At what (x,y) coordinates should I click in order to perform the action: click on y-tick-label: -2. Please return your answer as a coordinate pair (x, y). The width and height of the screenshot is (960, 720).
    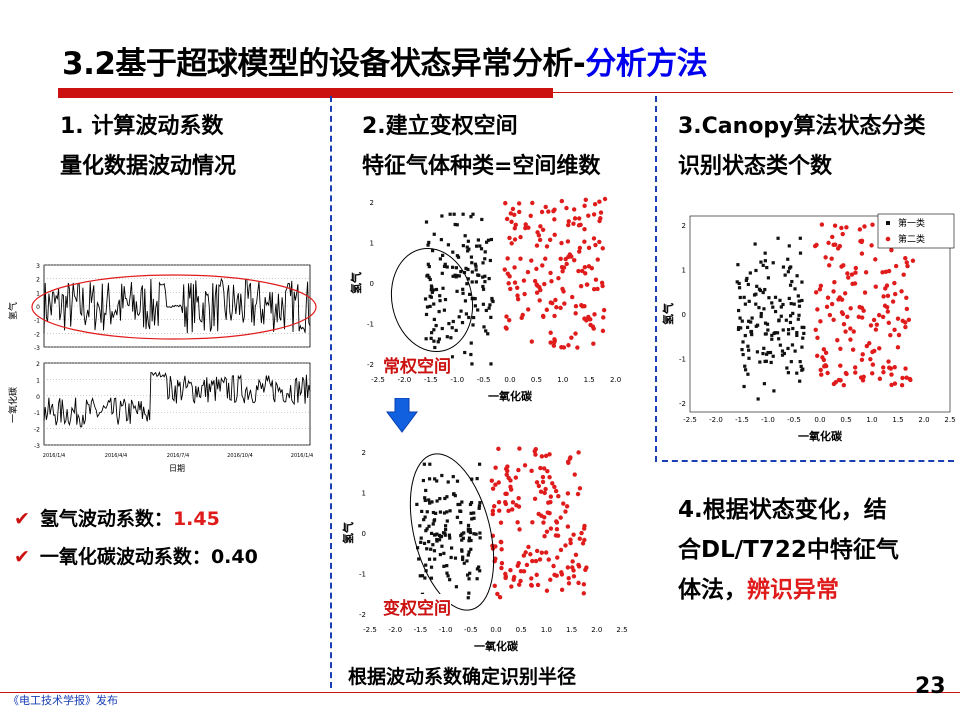
    Looking at the image, I should click on (362, 615).